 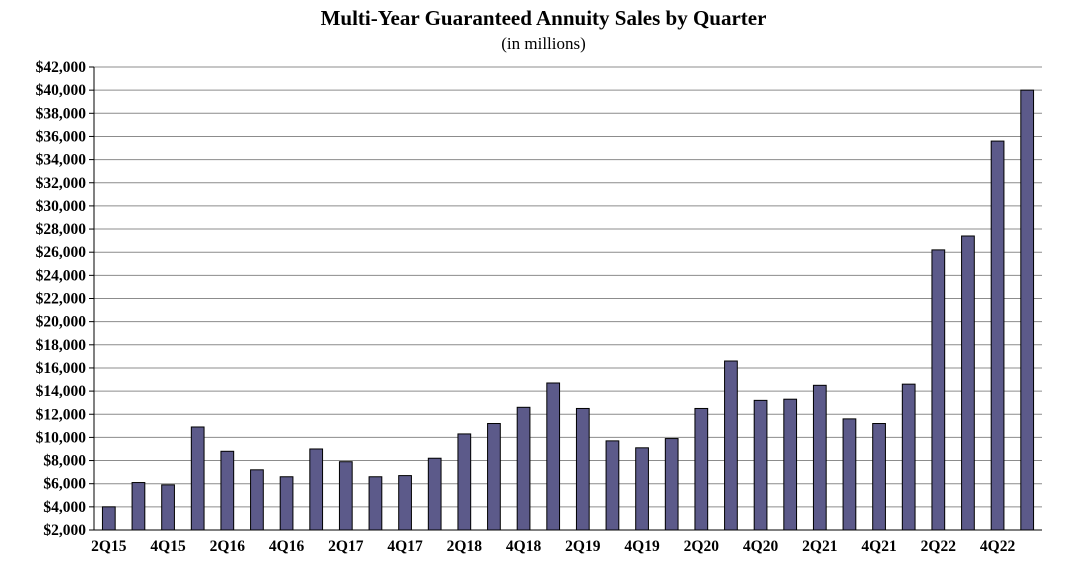 What do you see at coordinates (61, 345) in the screenshot?
I see `y-tick-label: $18,000` at bounding box center [61, 345].